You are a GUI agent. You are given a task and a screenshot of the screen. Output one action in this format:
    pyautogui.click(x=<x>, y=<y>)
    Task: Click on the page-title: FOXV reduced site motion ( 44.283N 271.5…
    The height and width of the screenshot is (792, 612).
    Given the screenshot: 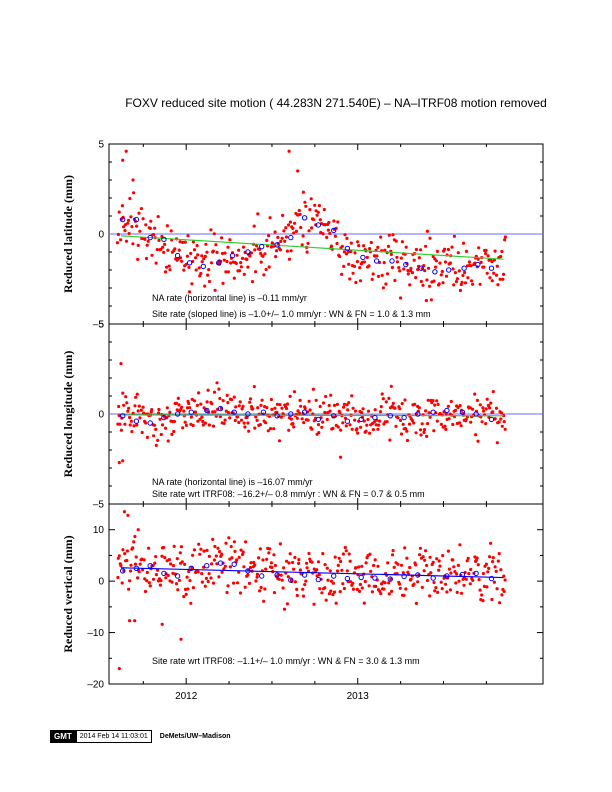 What is the action you would take?
    pyautogui.click(x=336, y=103)
    